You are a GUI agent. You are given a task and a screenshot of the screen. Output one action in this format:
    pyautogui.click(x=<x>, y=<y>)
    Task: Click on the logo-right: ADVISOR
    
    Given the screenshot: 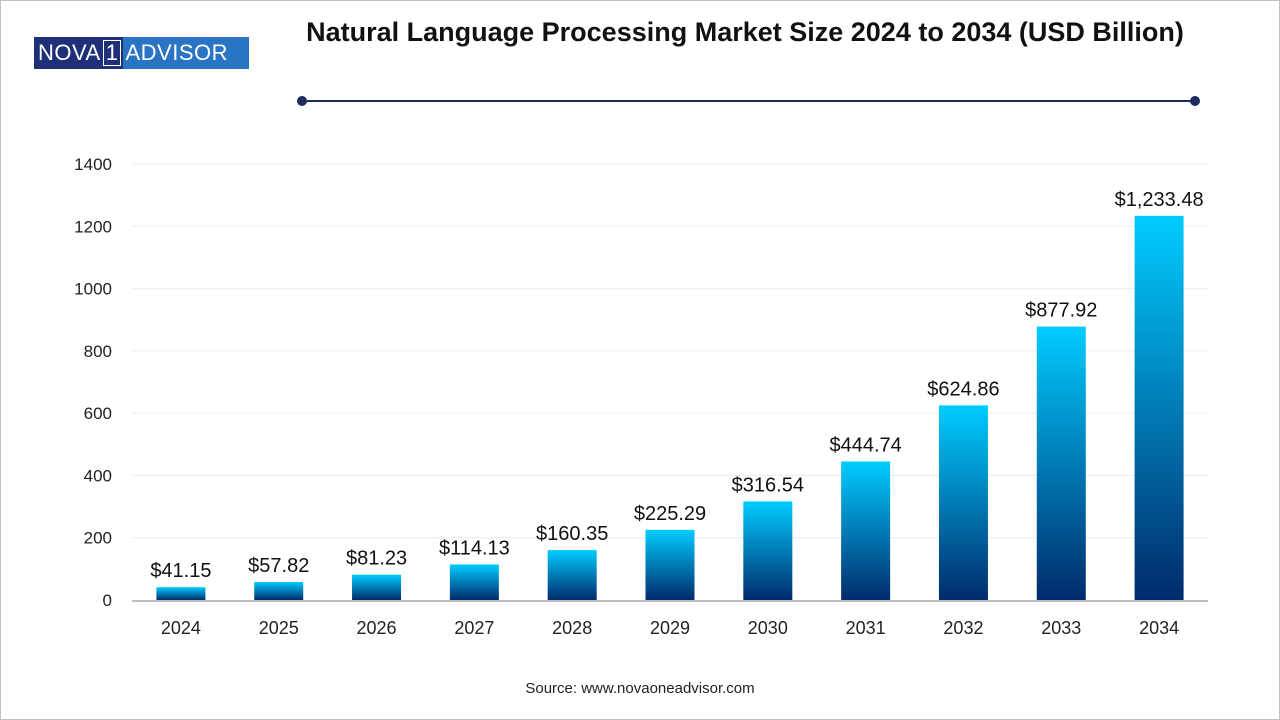 What is the action you would take?
    pyautogui.click(x=186, y=53)
    